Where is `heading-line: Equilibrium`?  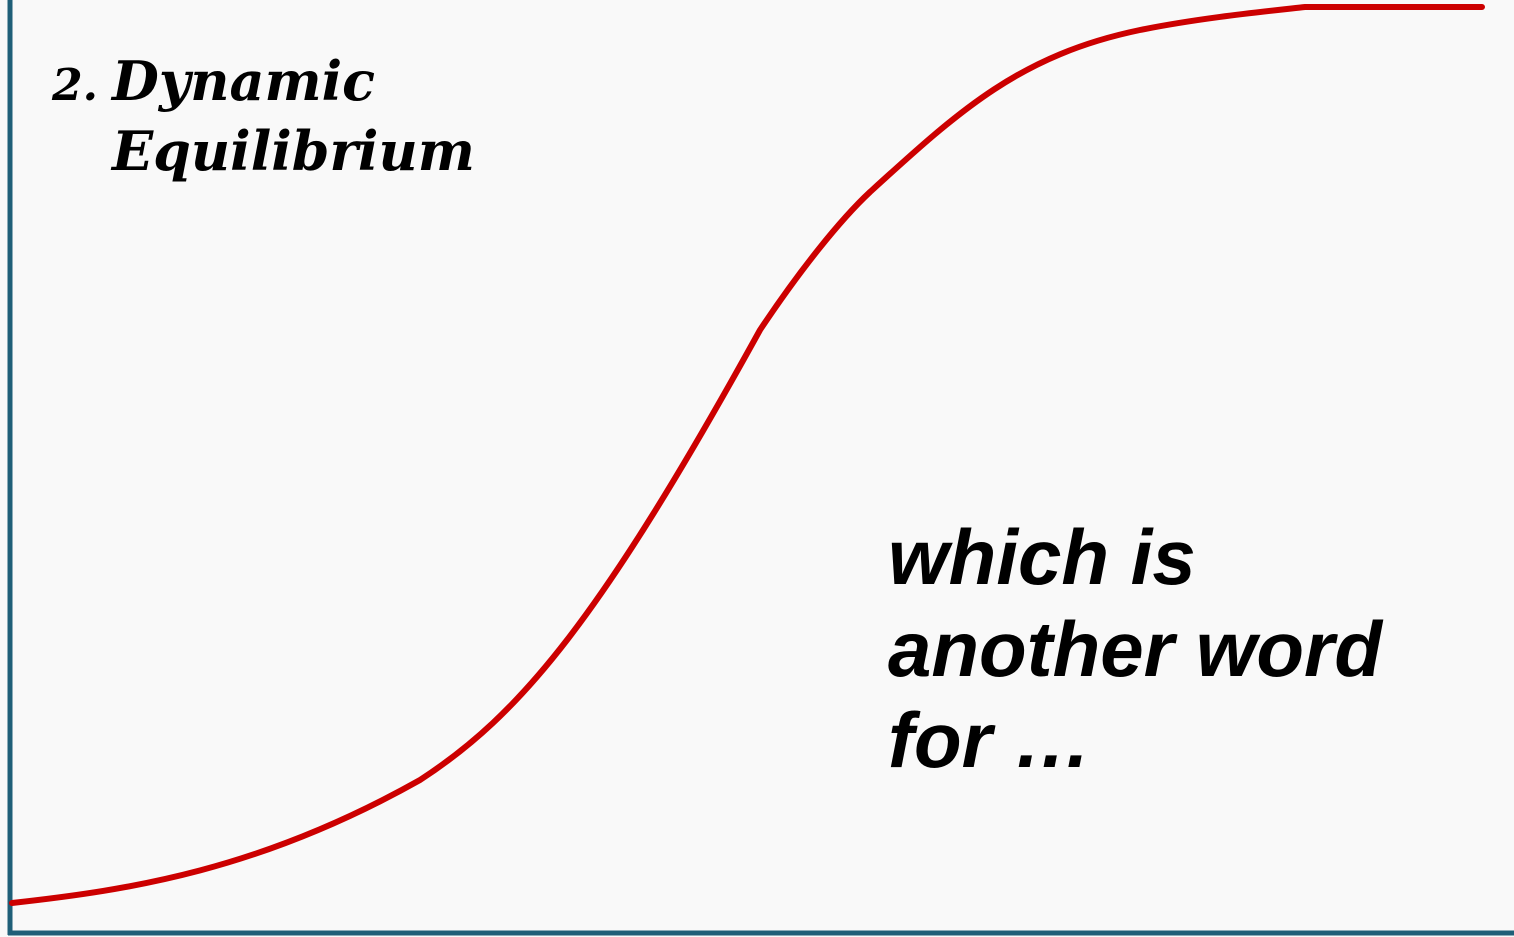
heading-line: Equilibrium is located at coordinates (292, 151).